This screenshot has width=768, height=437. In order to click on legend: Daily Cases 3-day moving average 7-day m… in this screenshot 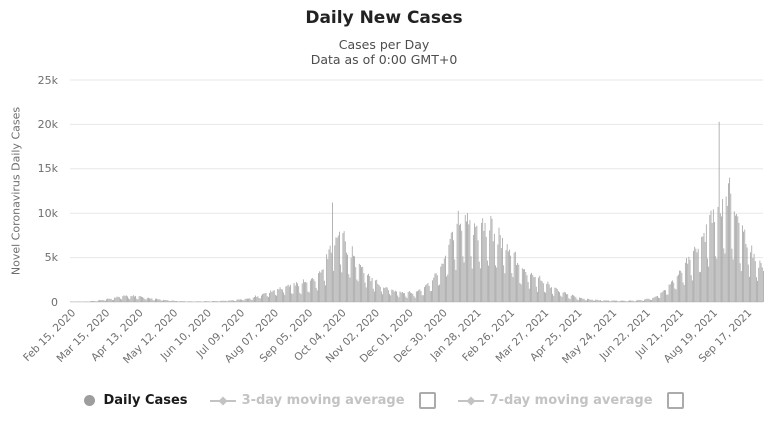, I will do `click(384, 400)`.